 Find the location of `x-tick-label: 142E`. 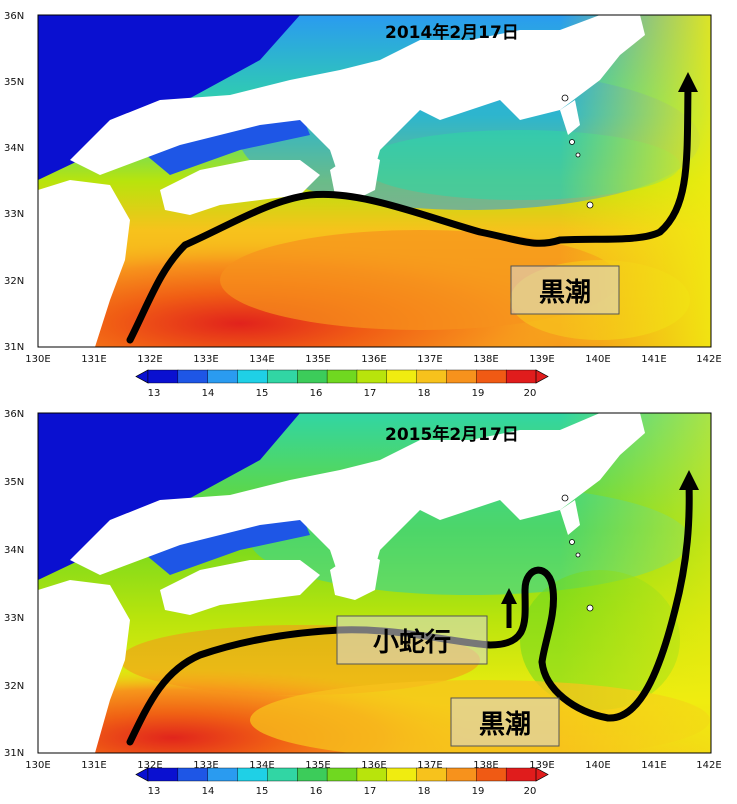

x-tick-label: 142E is located at coordinates (708, 359).